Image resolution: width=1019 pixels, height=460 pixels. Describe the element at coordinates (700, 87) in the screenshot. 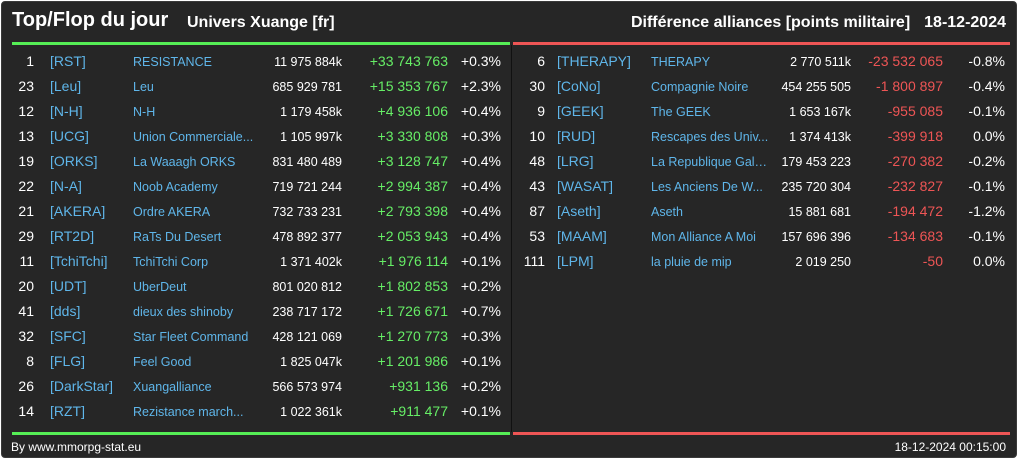

I see `alliance-name-link: Compagnie Noire` at that location.